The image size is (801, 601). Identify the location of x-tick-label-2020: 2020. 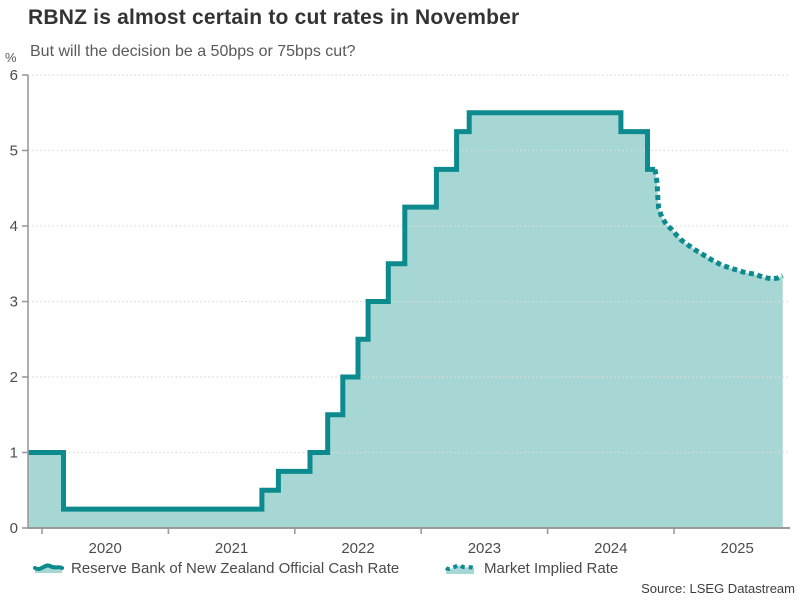
(105, 548).